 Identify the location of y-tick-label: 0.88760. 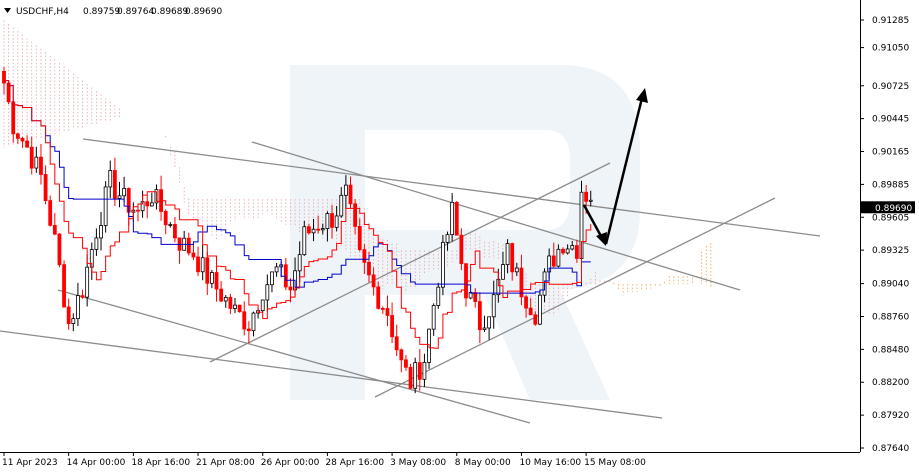
(890, 317).